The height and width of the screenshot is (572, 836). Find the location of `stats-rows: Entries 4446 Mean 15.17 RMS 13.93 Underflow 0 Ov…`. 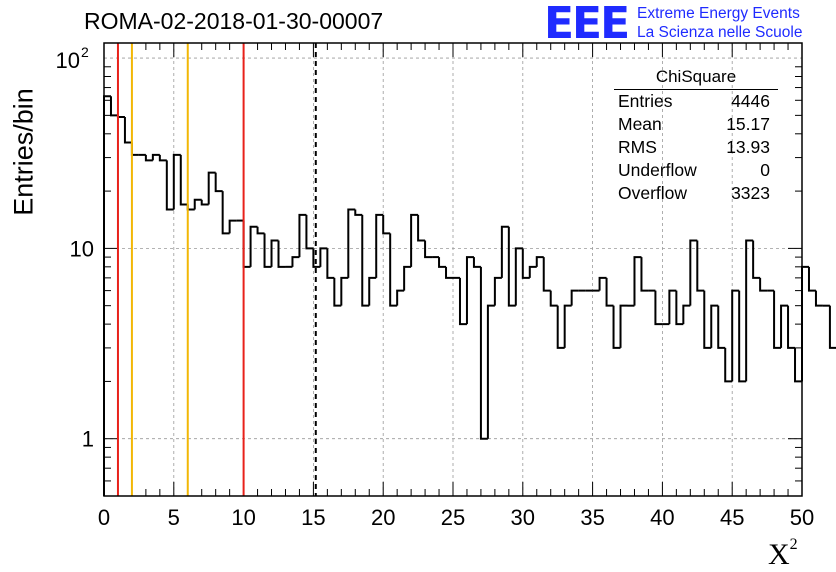

stats-rows: Entries 4446 Mean 15.17 RMS 13.93 Underflow 0 Ov… is located at coordinates (695, 147).